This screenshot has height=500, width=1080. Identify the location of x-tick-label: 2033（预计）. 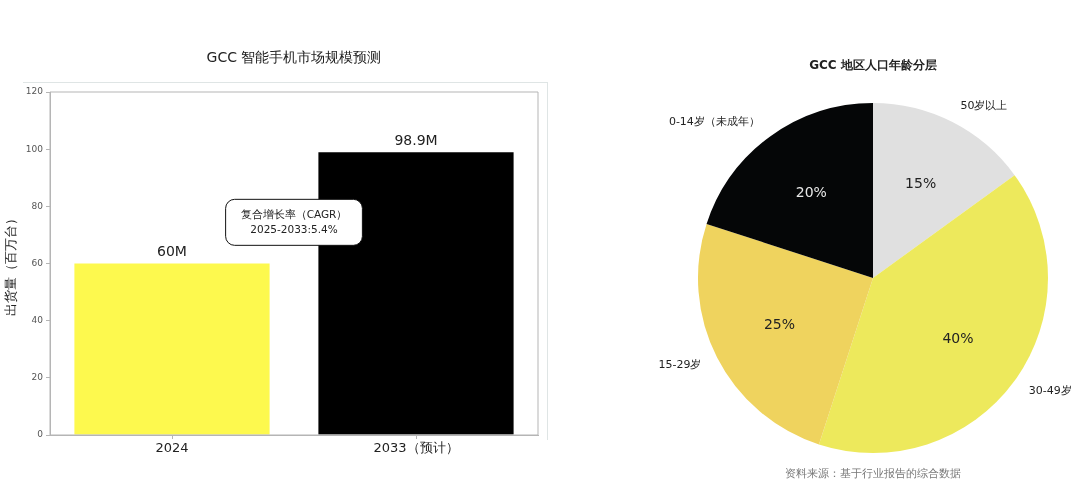
(416, 448).